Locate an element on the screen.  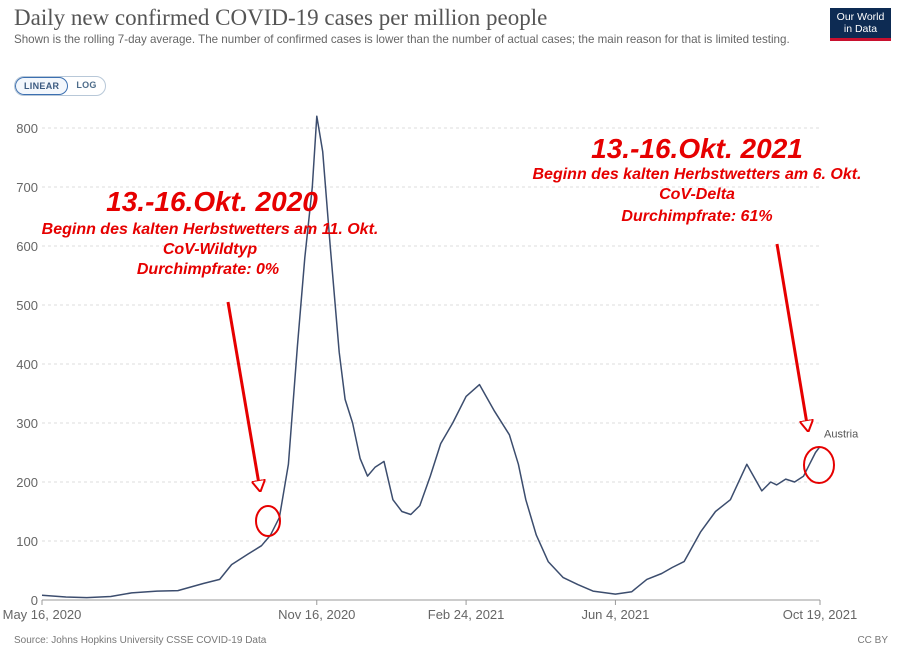
right-annotation-heading: 13.-16.Okt. 2021 is located at coordinates (697, 148).